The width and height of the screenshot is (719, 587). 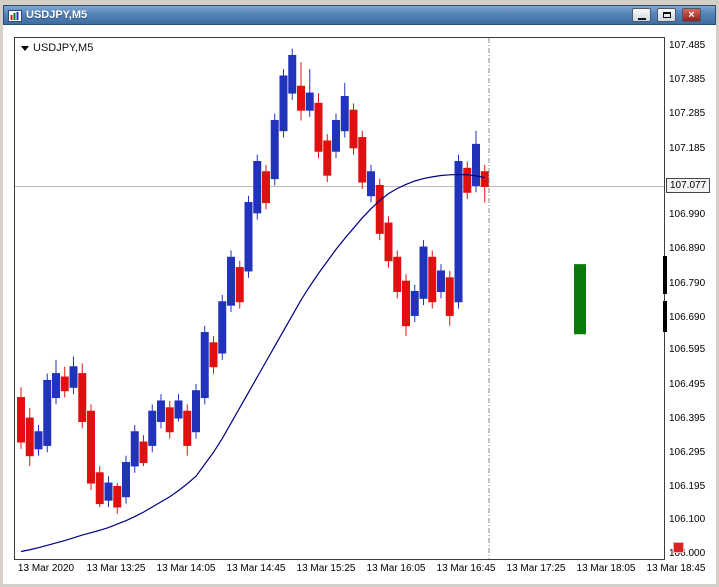 I want to click on price-axis-label: 107.185, so click(x=687, y=148).